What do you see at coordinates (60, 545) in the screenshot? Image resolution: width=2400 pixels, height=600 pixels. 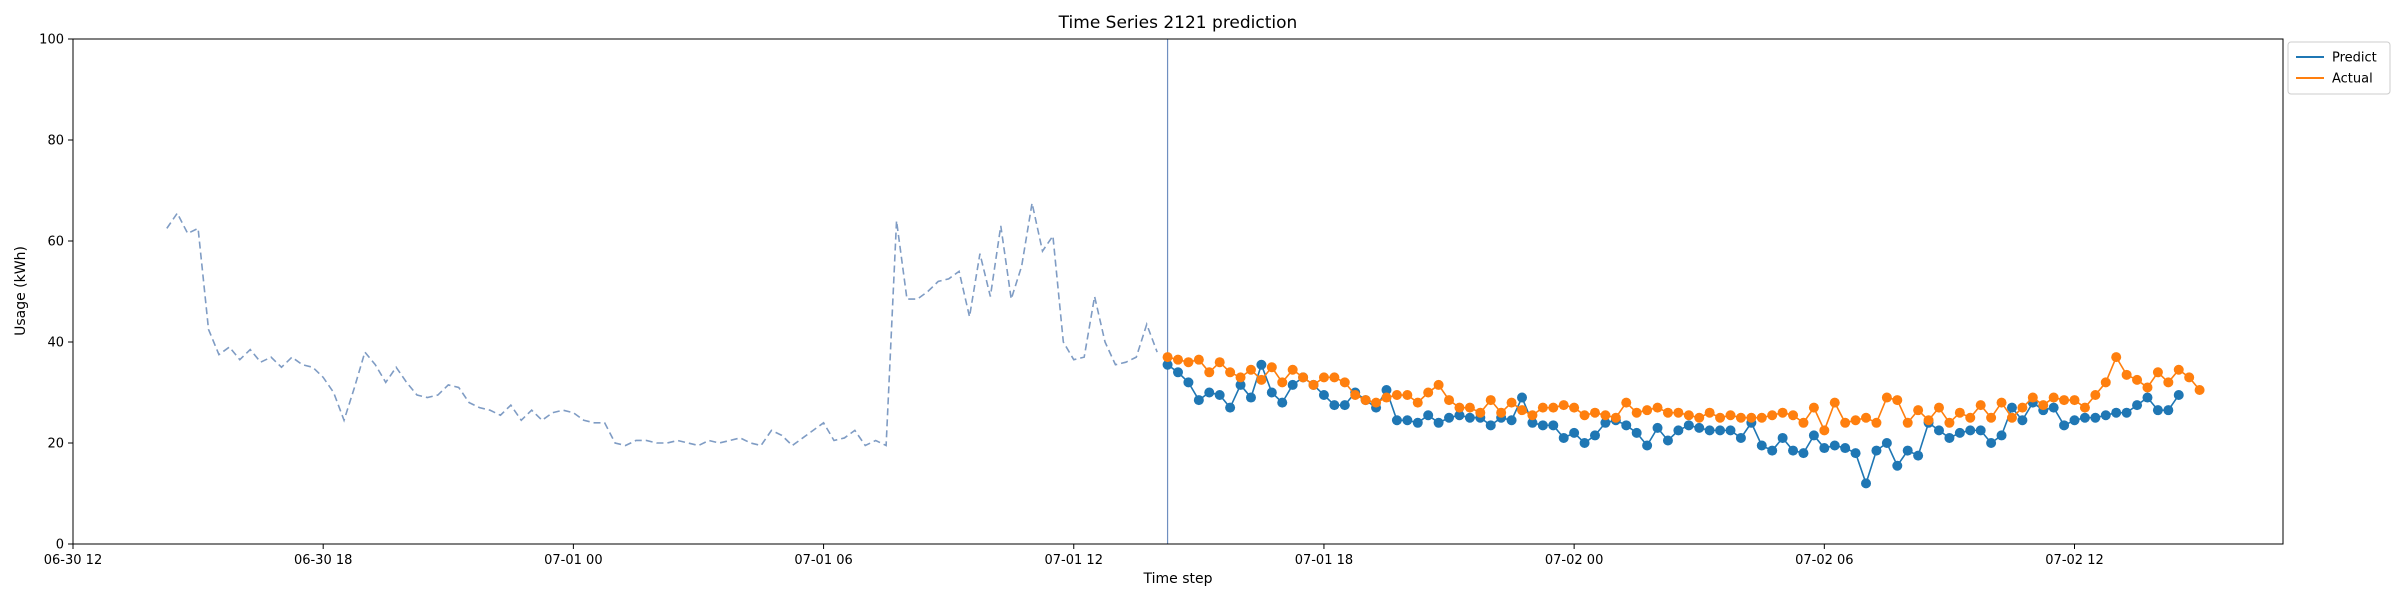 I see `y-tick-label: 0` at bounding box center [60, 545].